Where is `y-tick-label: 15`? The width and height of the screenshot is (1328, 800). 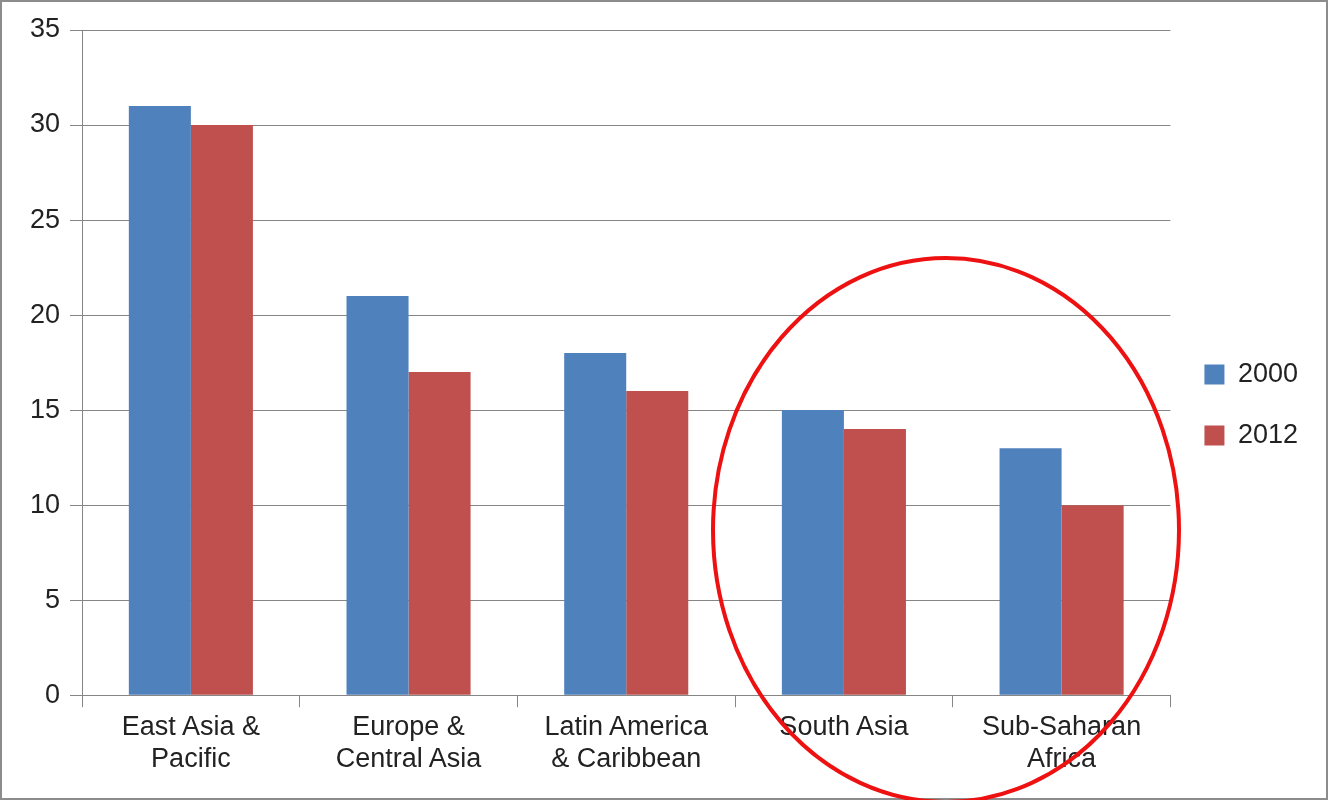 y-tick-label: 15 is located at coordinates (45, 408).